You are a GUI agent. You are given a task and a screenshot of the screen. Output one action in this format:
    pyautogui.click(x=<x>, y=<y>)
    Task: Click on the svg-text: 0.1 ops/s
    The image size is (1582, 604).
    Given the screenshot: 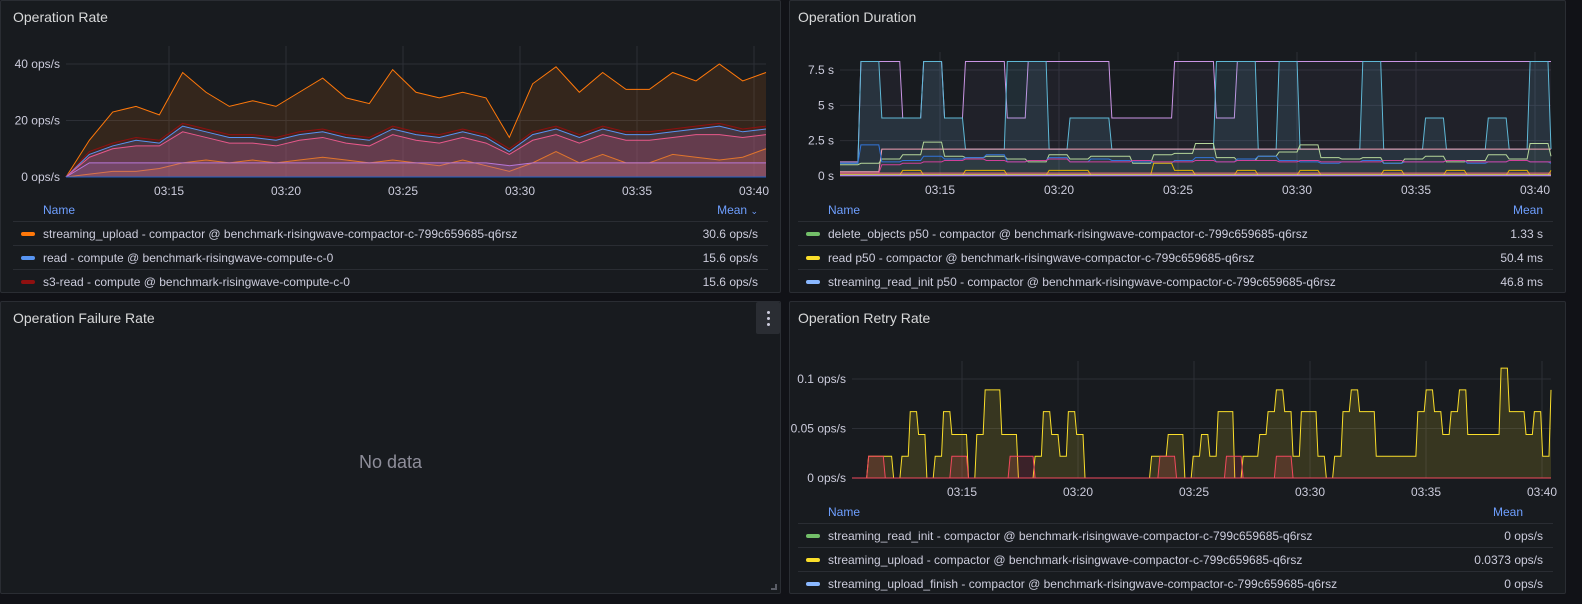 What is the action you would take?
    pyautogui.click(x=821, y=379)
    